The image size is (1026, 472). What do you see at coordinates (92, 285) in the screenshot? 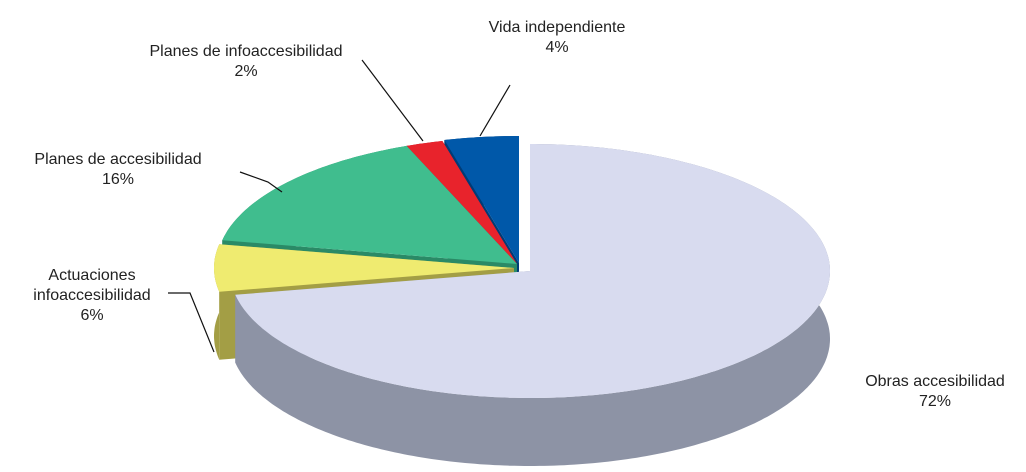
I see `category-label: Actuaciones infoaccesibilidad` at bounding box center [92, 285].